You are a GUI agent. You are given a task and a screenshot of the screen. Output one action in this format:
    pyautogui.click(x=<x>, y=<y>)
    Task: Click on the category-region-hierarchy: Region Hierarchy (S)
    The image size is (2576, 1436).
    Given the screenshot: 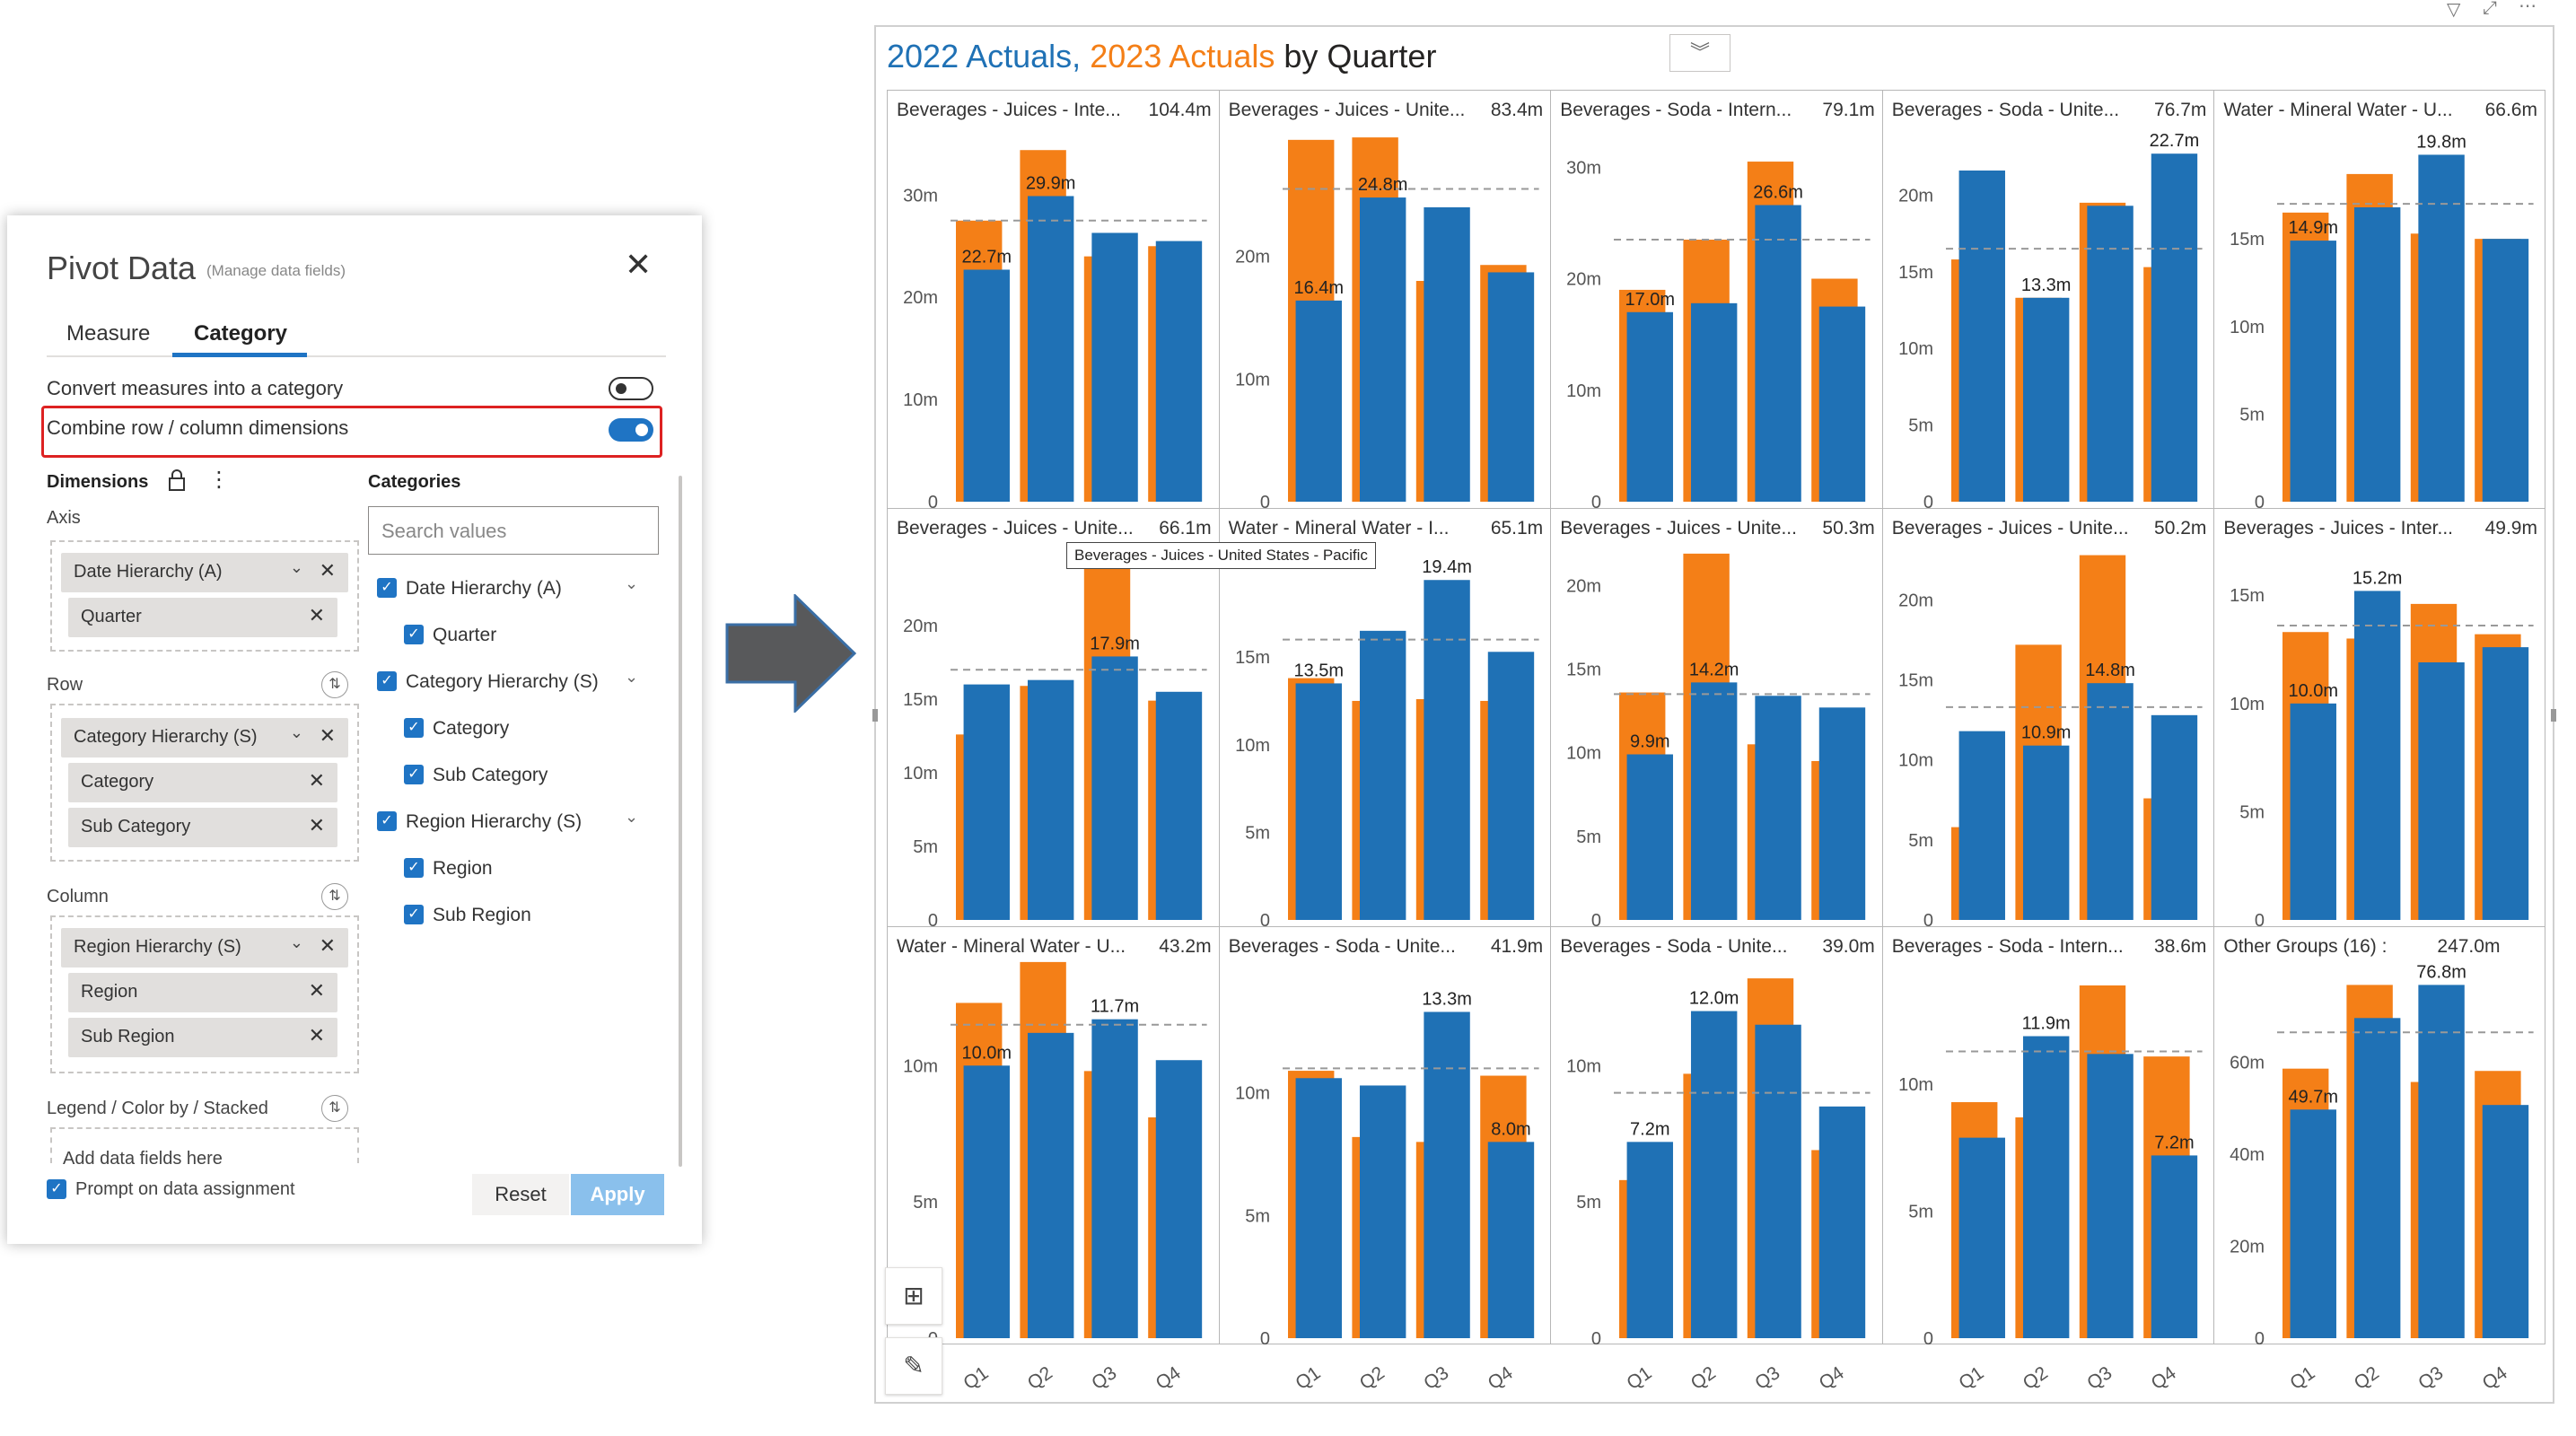 What is the action you would take?
    pyautogui.click(x=494, y=821)
    